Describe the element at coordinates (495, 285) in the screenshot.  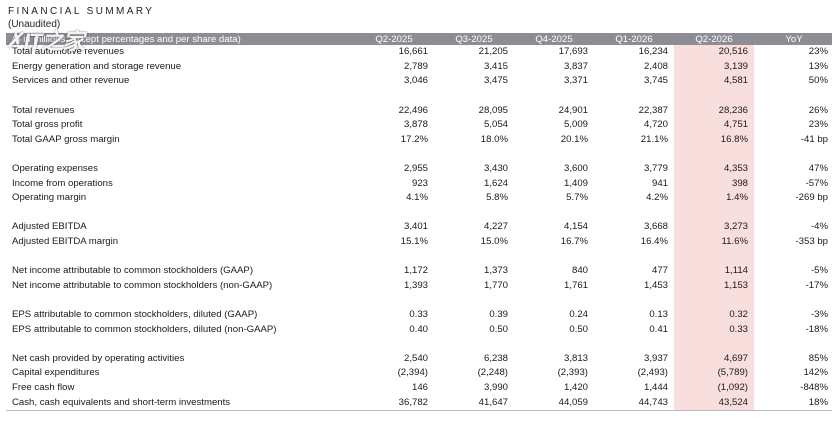
I see `row-value: 1,770` at that location.